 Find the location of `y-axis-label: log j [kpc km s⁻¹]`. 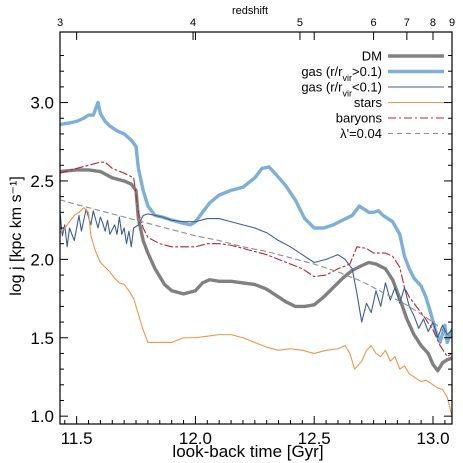

y-axis-label: log j [kpc km s⁻¹] is located at coordinates (16, 236).